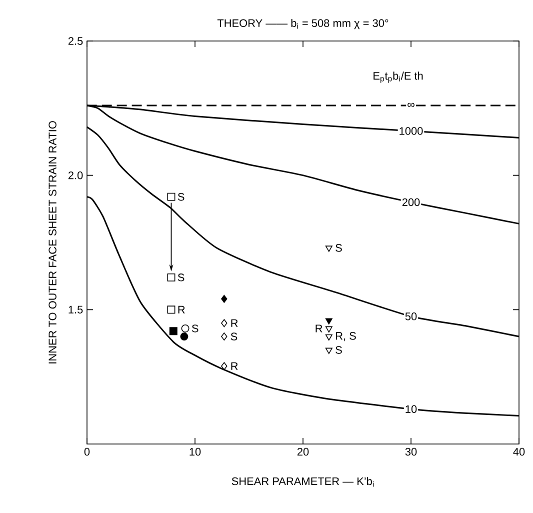 Image resolution: width=533 pixels, height=513 pixels. I want to click on chart-title: THEORY —— b$_{i}$ = 508 mm χ = 30°, so click(302, 24).